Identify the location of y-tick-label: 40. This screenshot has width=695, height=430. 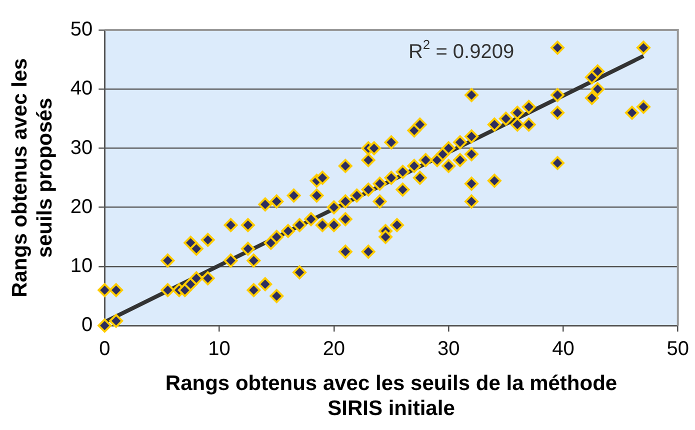
(81, 89).